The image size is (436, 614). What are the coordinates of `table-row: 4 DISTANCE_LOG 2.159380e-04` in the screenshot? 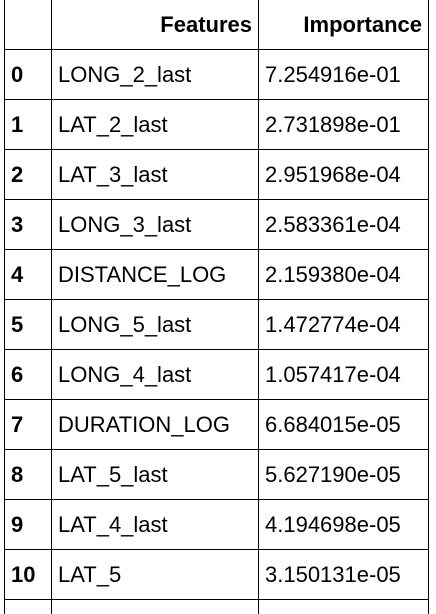 It's located at (216, 274).